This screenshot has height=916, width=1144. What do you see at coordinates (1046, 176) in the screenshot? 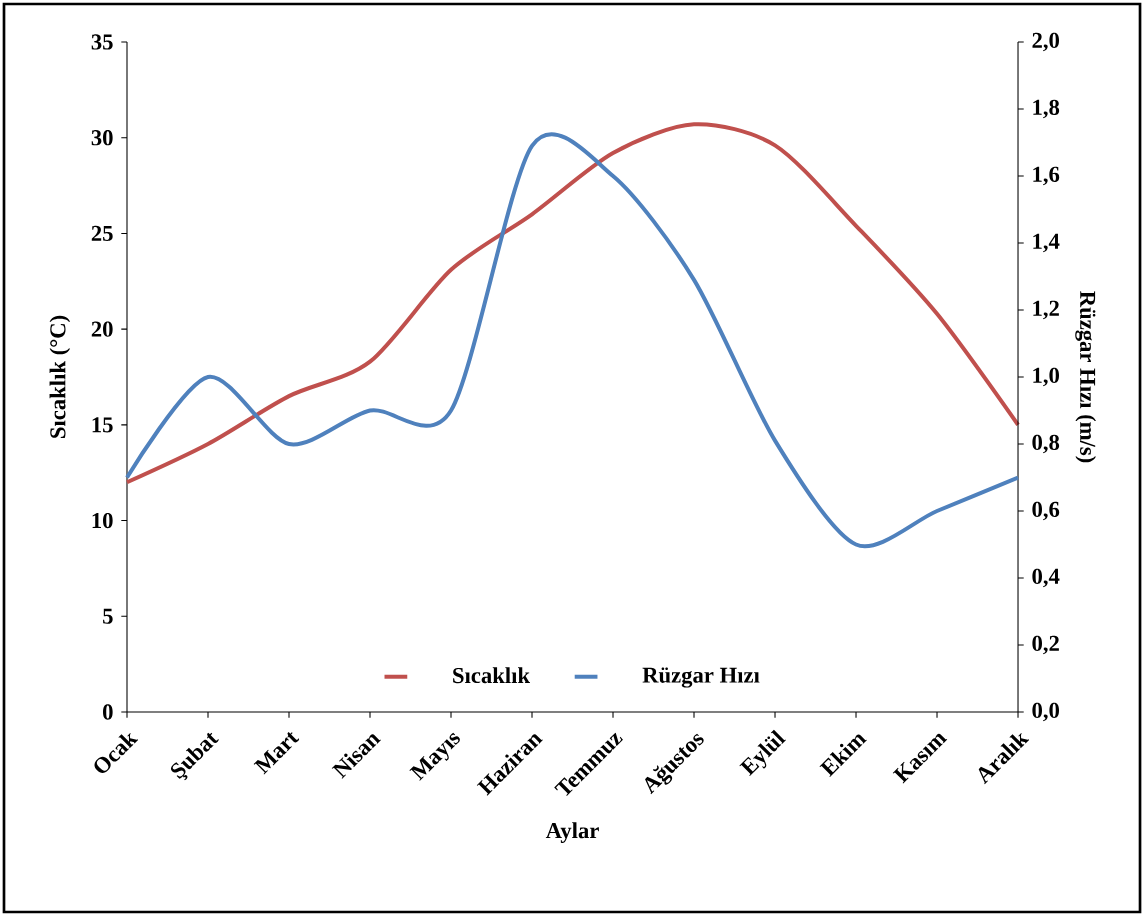
I see `y2-tick-label: 1,6` at bounding box center [1046, 176].